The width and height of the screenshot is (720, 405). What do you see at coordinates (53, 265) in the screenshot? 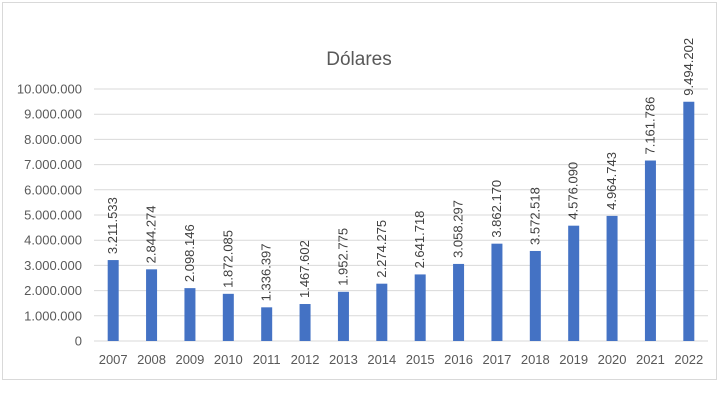
I see `y-tick-label: 3.000.000` at bounding box center [53, 265].